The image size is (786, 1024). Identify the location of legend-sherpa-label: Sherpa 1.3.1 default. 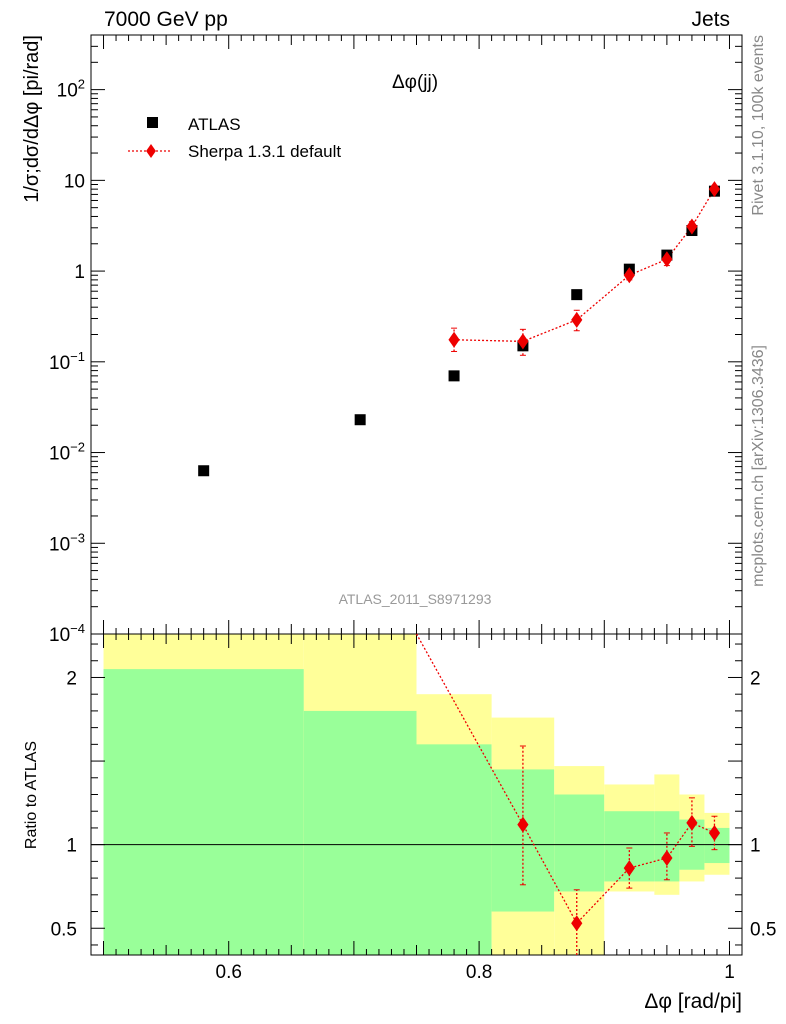
(264, 151).